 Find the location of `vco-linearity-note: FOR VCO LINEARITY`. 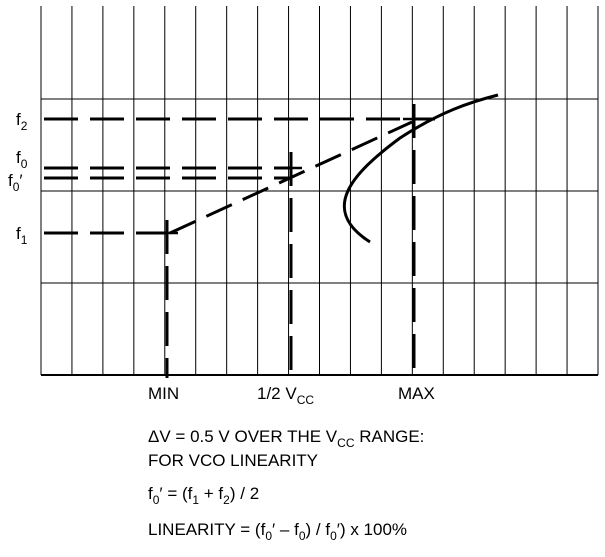

vco-linearity-note: FOR VCO LINEARITY is located at coordinates (233, 460).